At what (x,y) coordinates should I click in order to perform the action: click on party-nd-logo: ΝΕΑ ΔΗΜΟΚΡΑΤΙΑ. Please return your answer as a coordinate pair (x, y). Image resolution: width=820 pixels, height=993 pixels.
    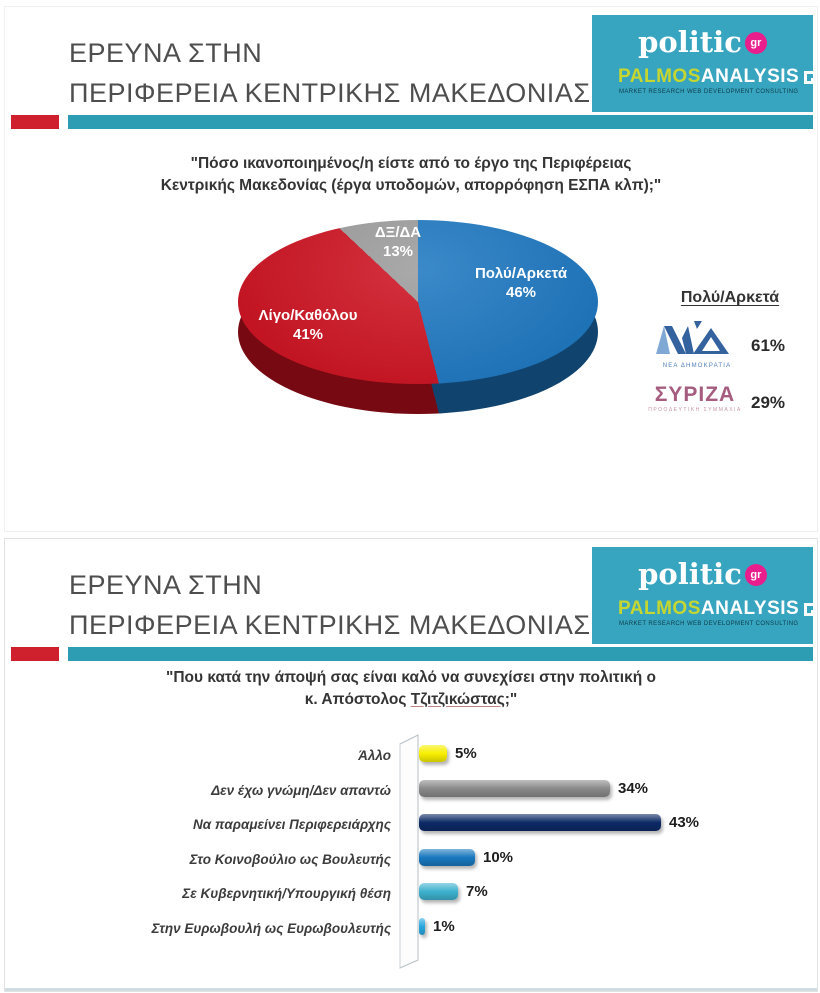
    Looking at the image, I should click on (697, 345).